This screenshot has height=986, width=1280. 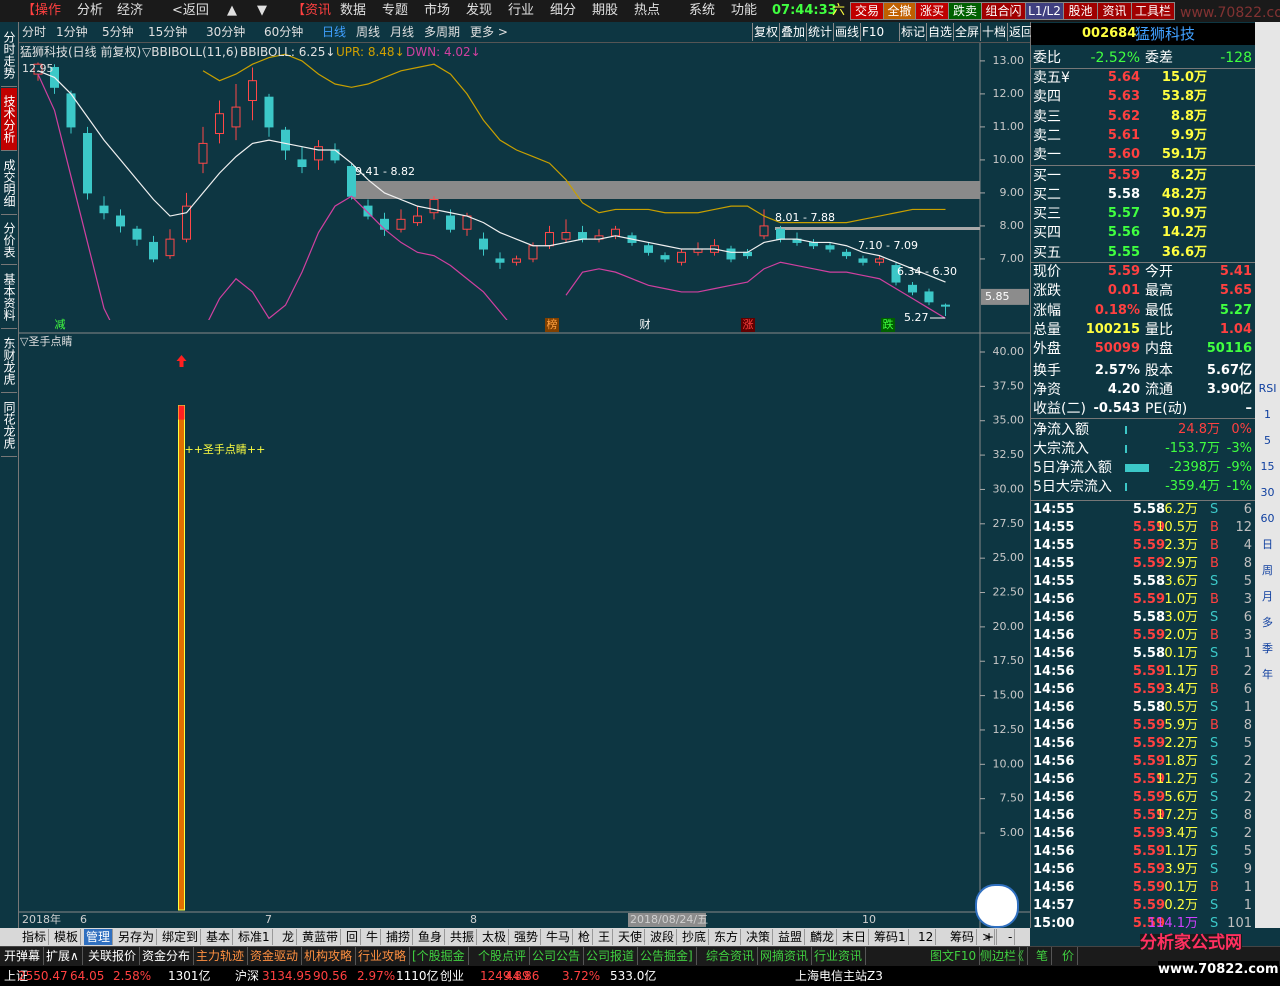 What do you see at coordinates (1267, 648) in the screenshot?
I see `sidebar-button: 季` at bounding box center [1267, 648].